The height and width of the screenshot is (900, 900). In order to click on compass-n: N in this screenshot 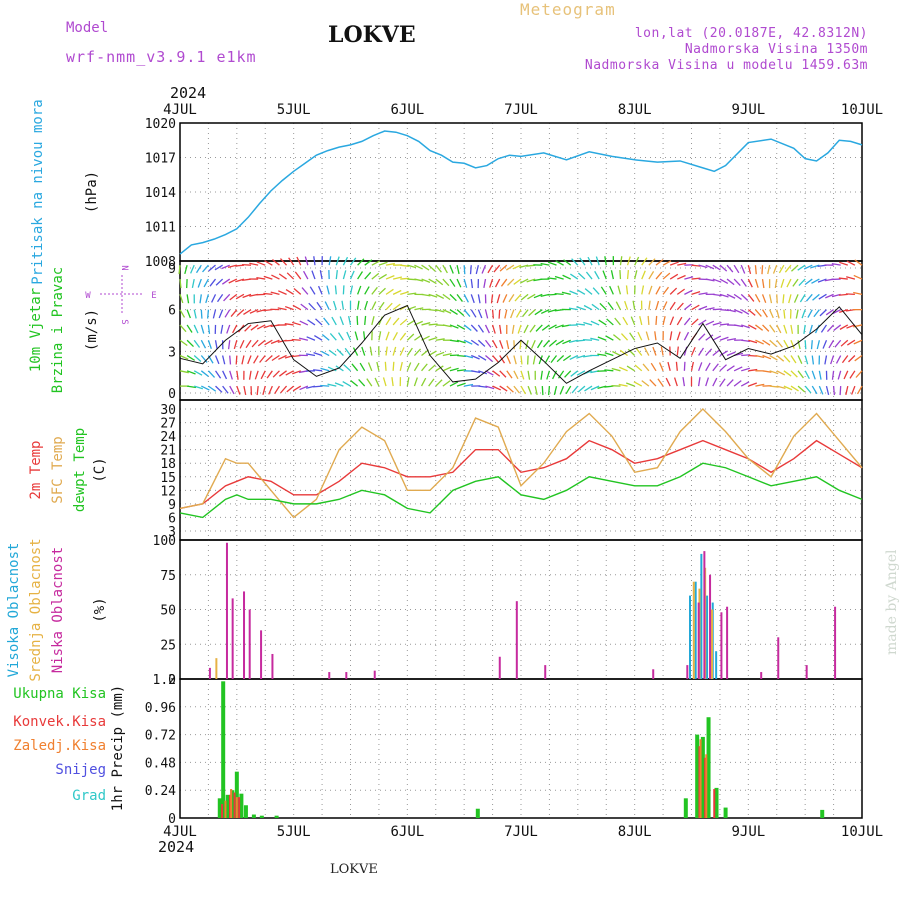, I will do `click(124, 267)`.